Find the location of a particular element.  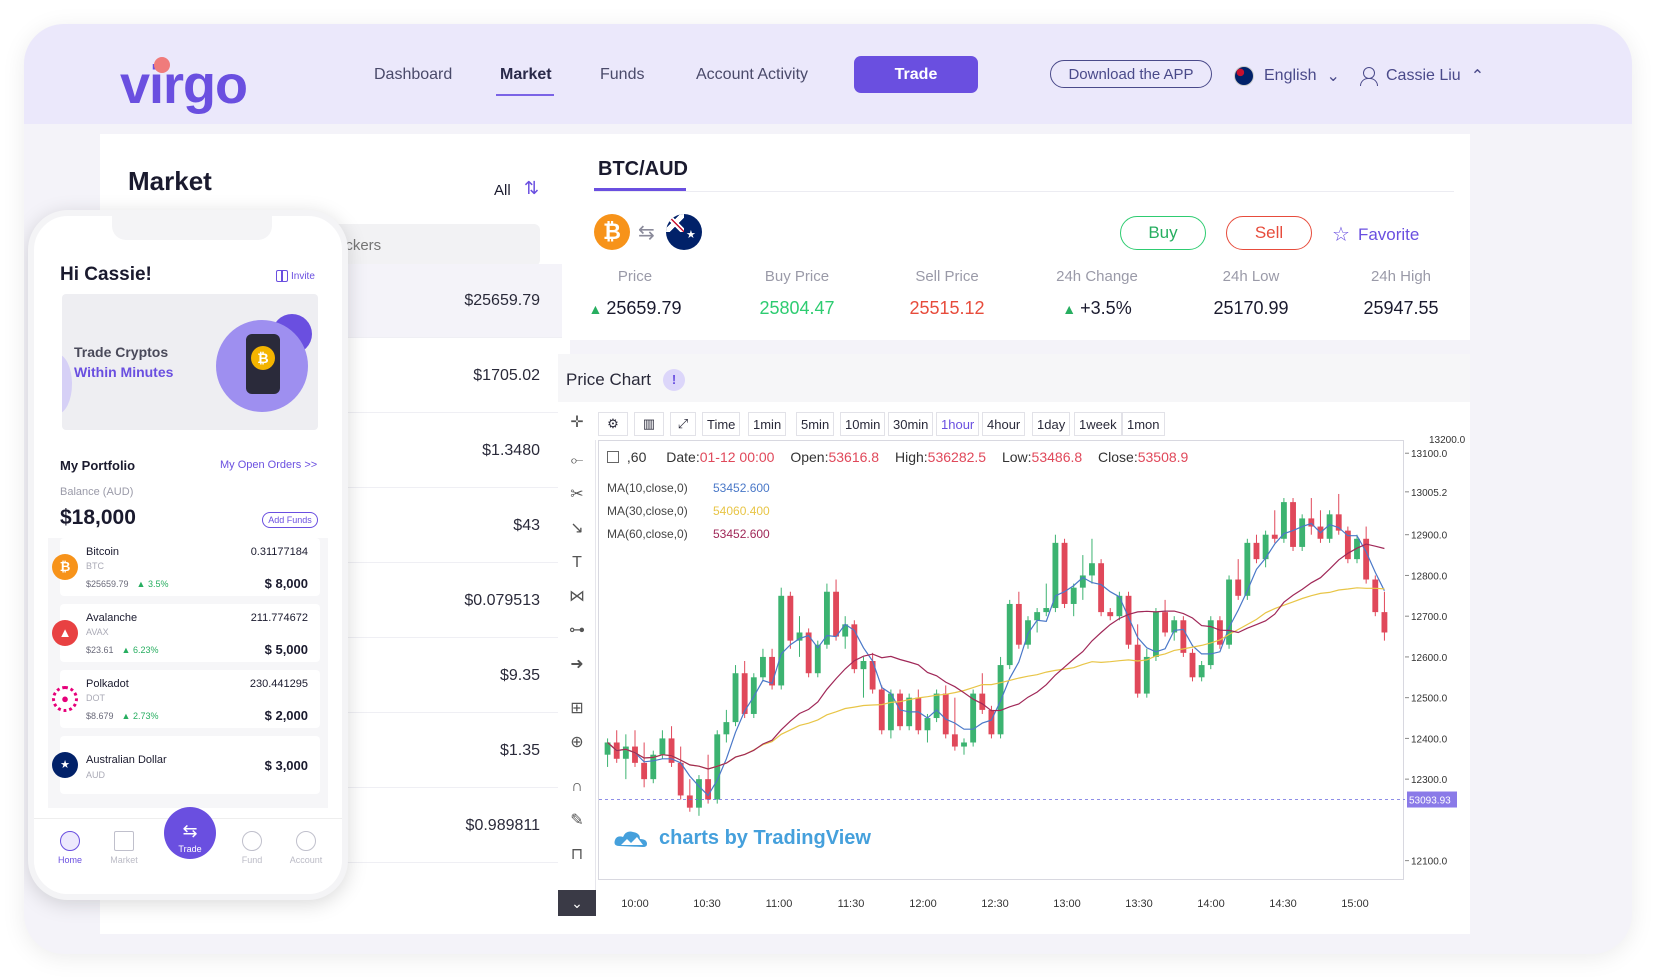

zoom-in-icon: ⊕ is located at coordinates (577, 742).